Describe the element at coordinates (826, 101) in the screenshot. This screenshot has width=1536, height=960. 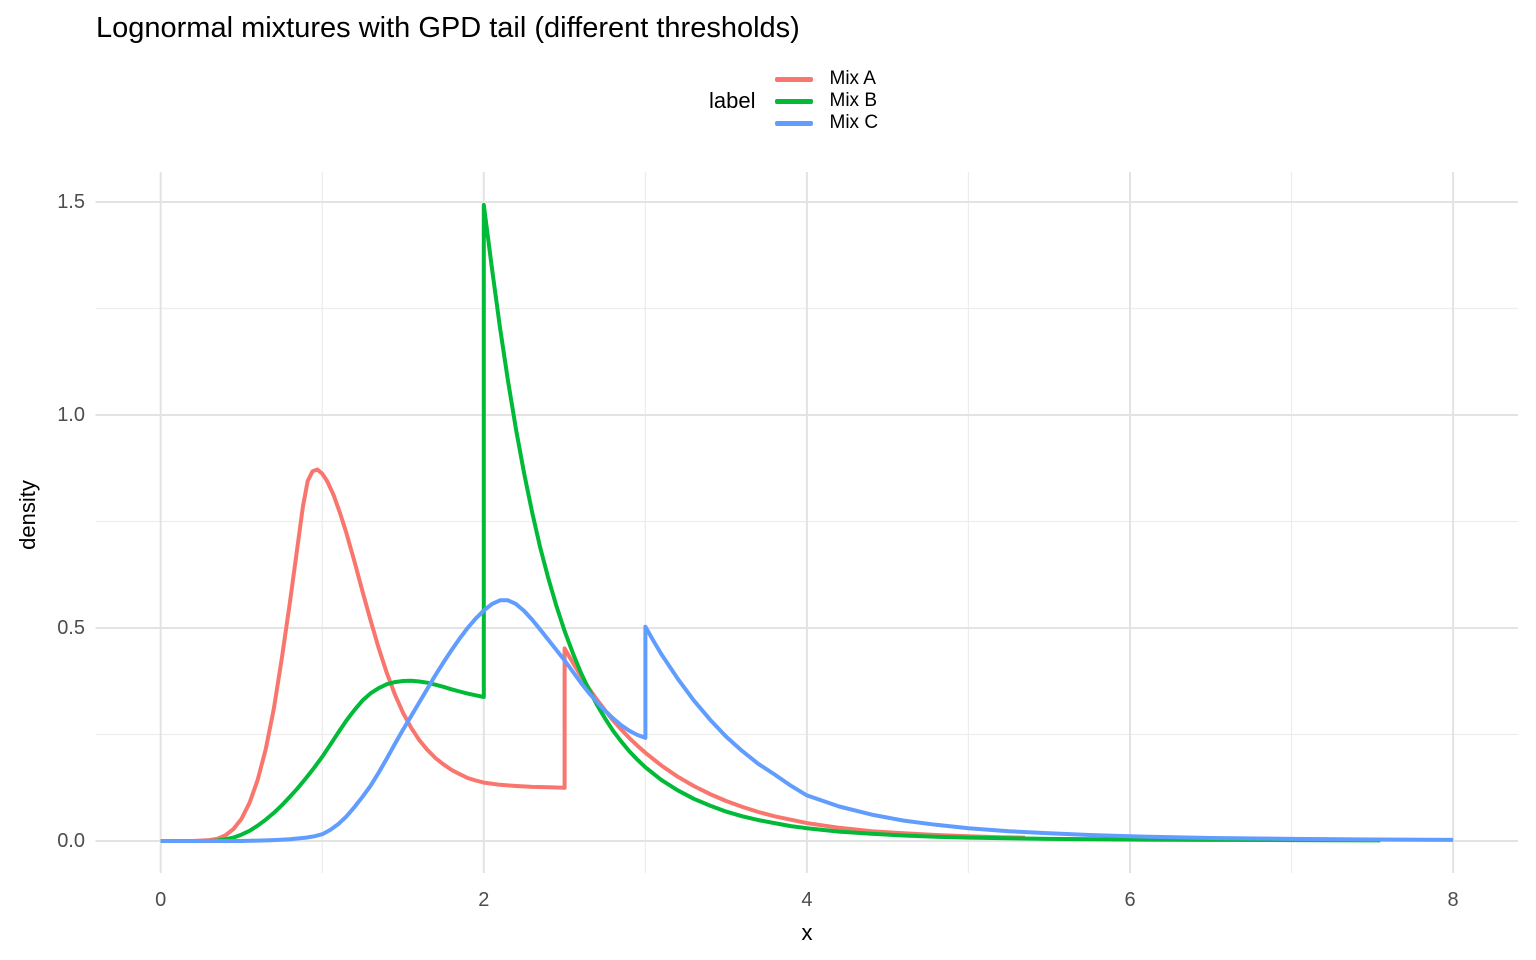
I see `legend-item-mix-b: Mix B` at that location.